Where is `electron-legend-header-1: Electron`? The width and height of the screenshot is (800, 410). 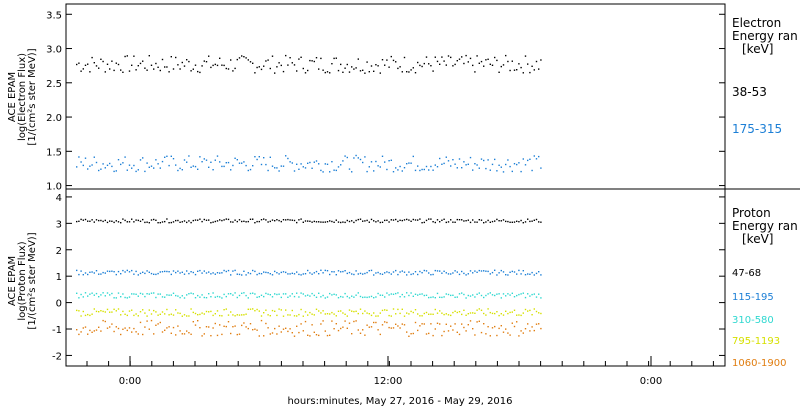
electron-legend-header-1: Electron is located at coordinates (756, 23).